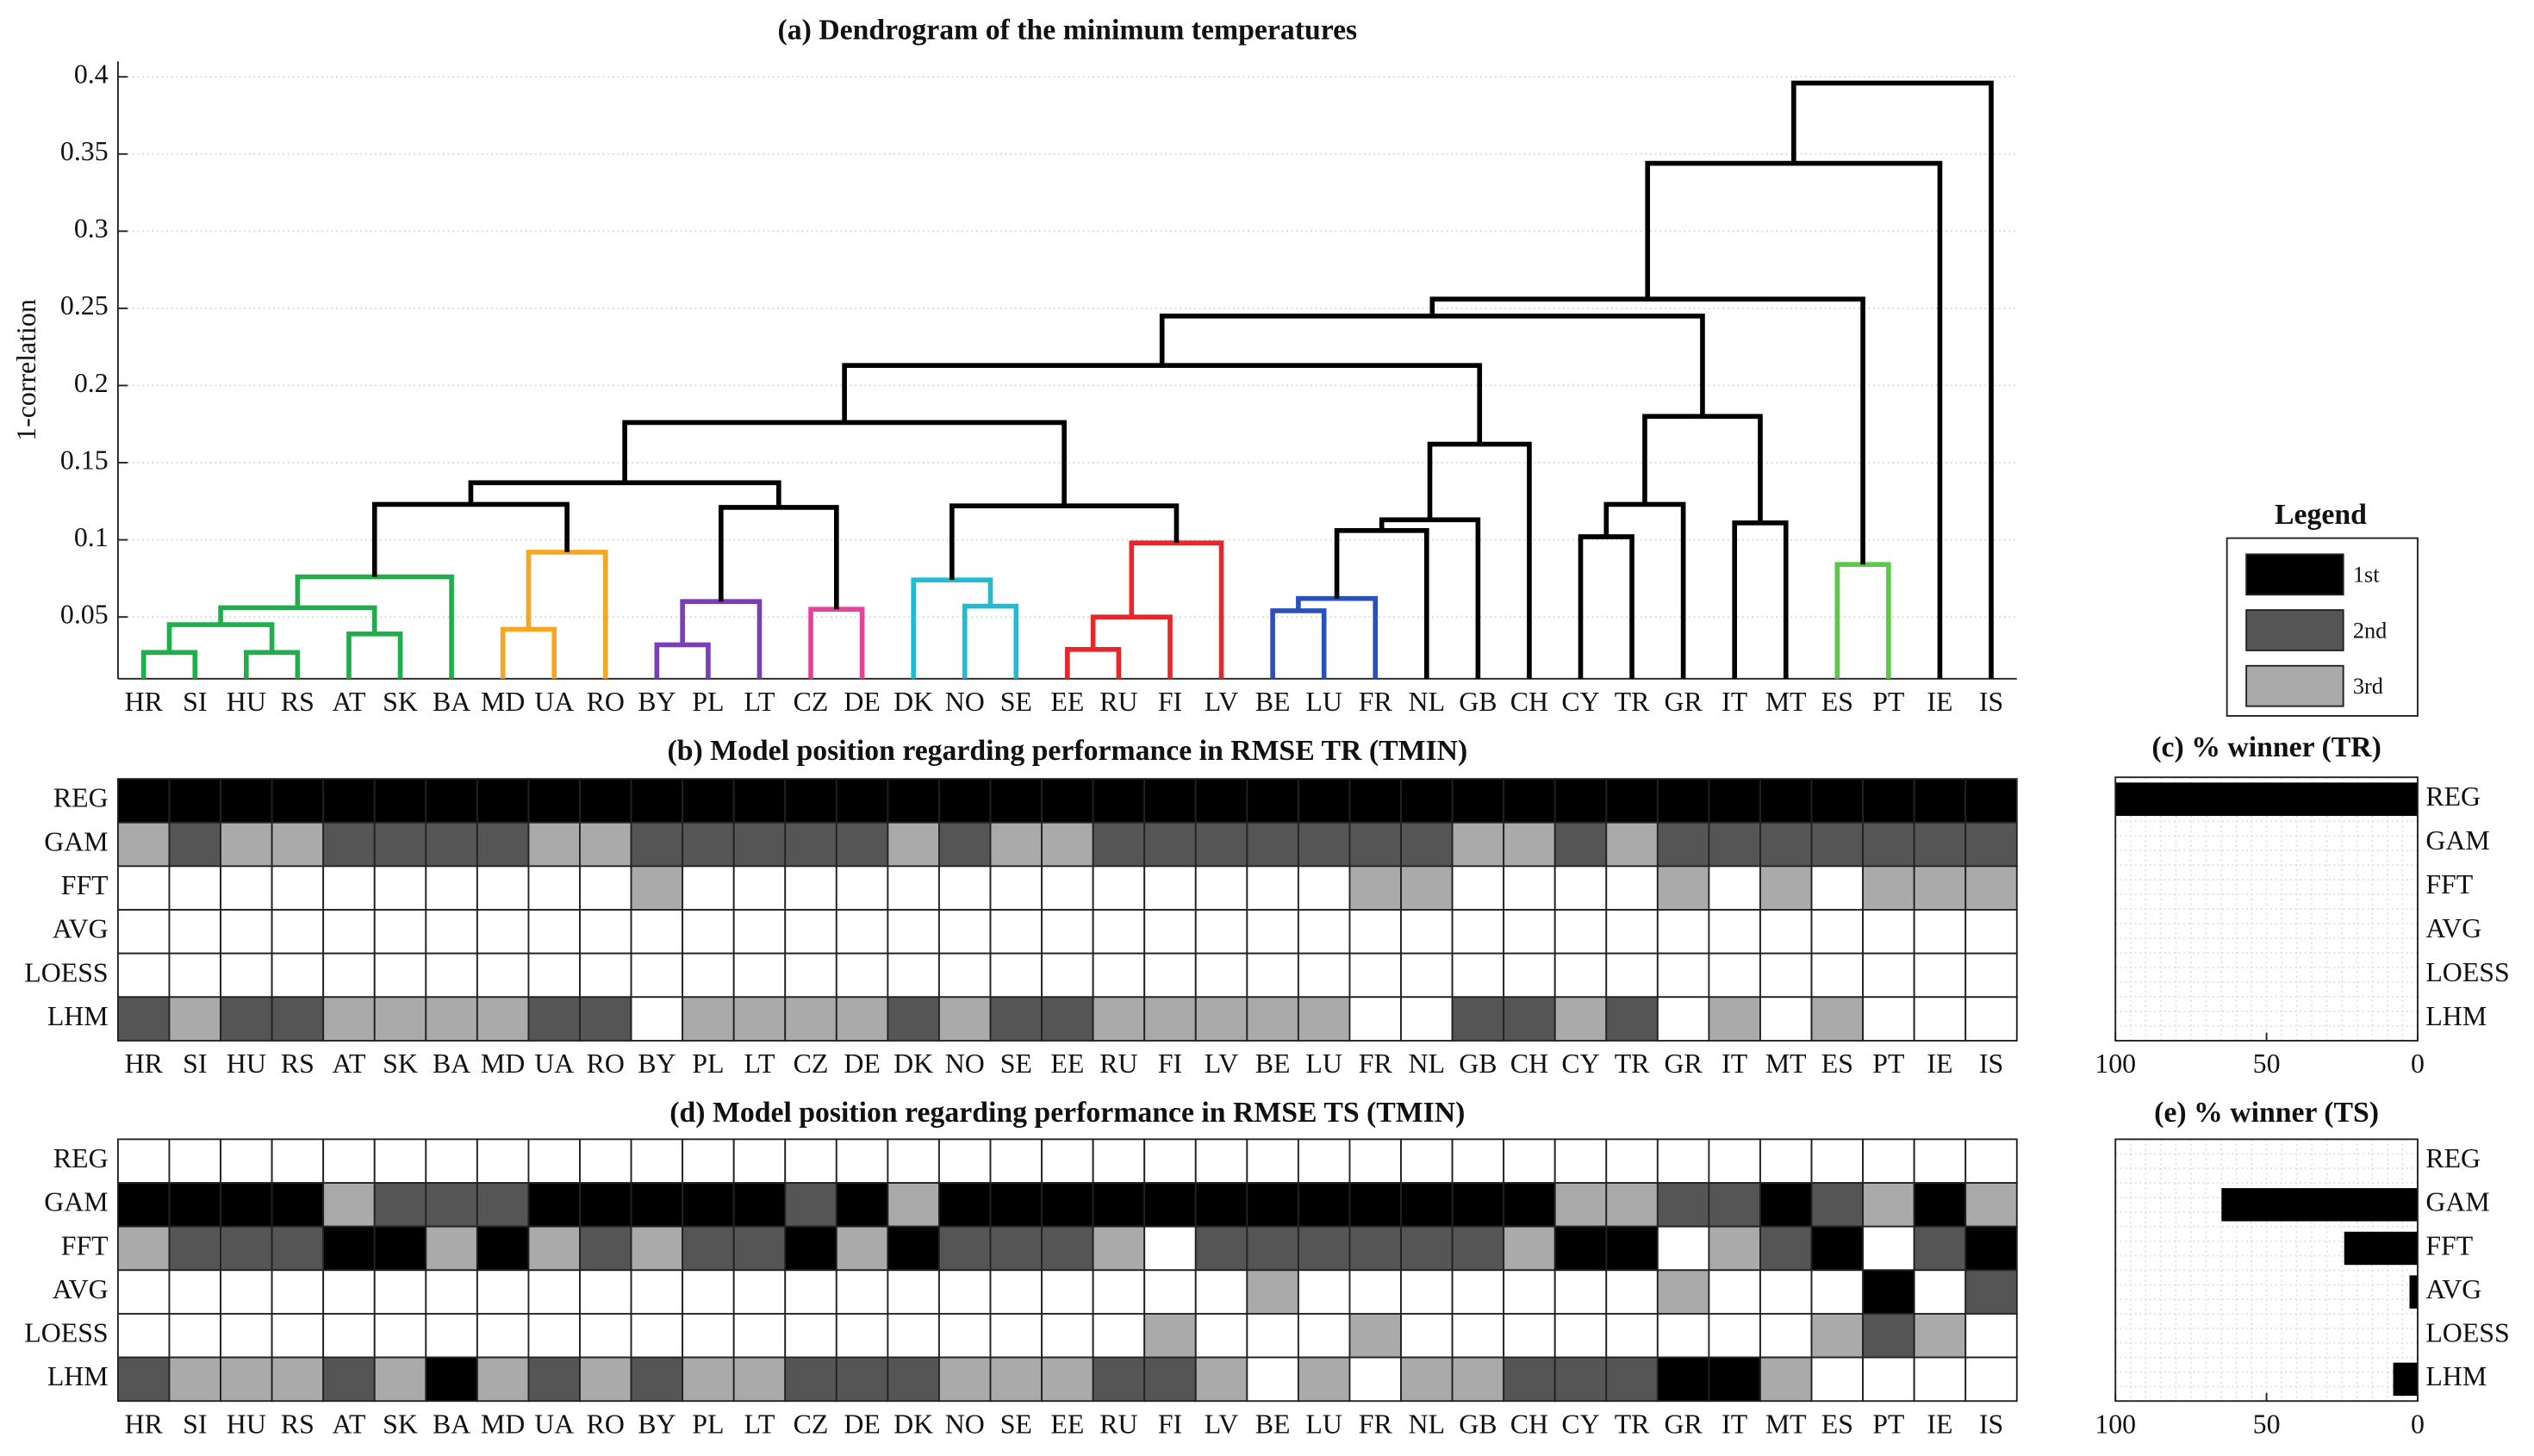  Describe the element at coordinates (1170, 702) in the screenshot. I see `x-tick-label: FI` at that location.